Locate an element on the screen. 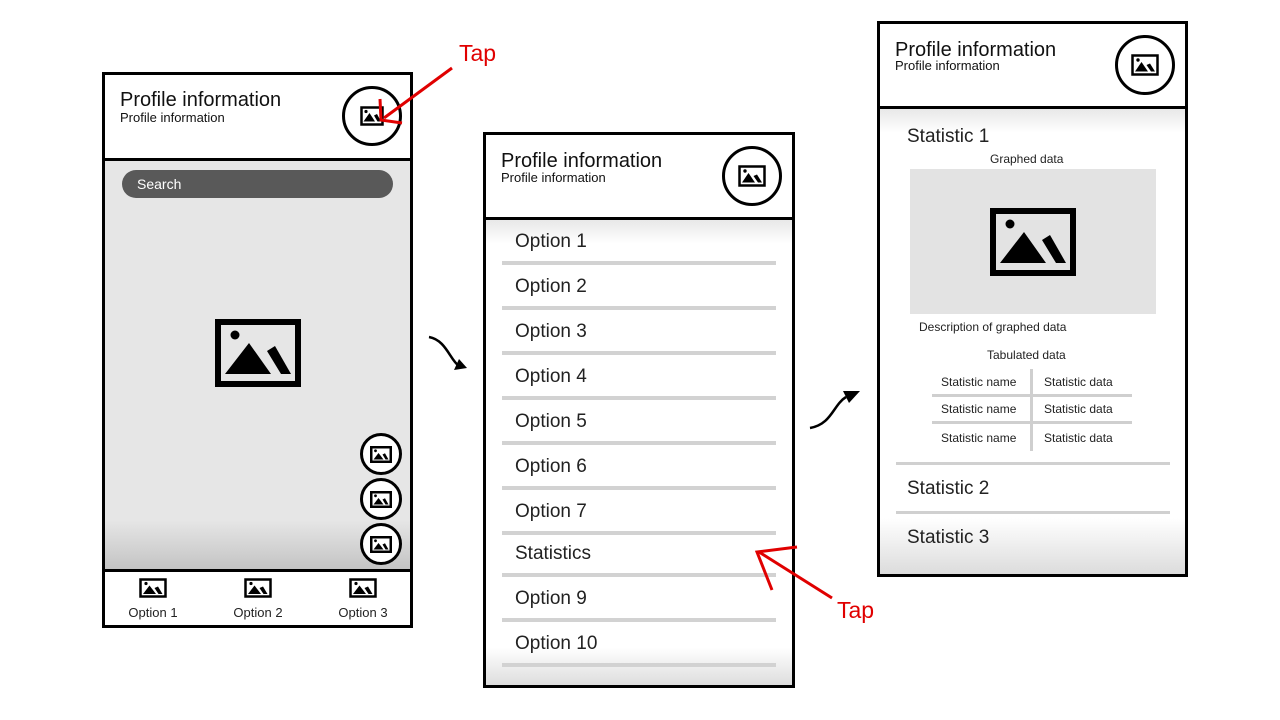 The height and width of the screenshot is (720, 1280). option-label: Option 6 is located at coordinates (551, 466).